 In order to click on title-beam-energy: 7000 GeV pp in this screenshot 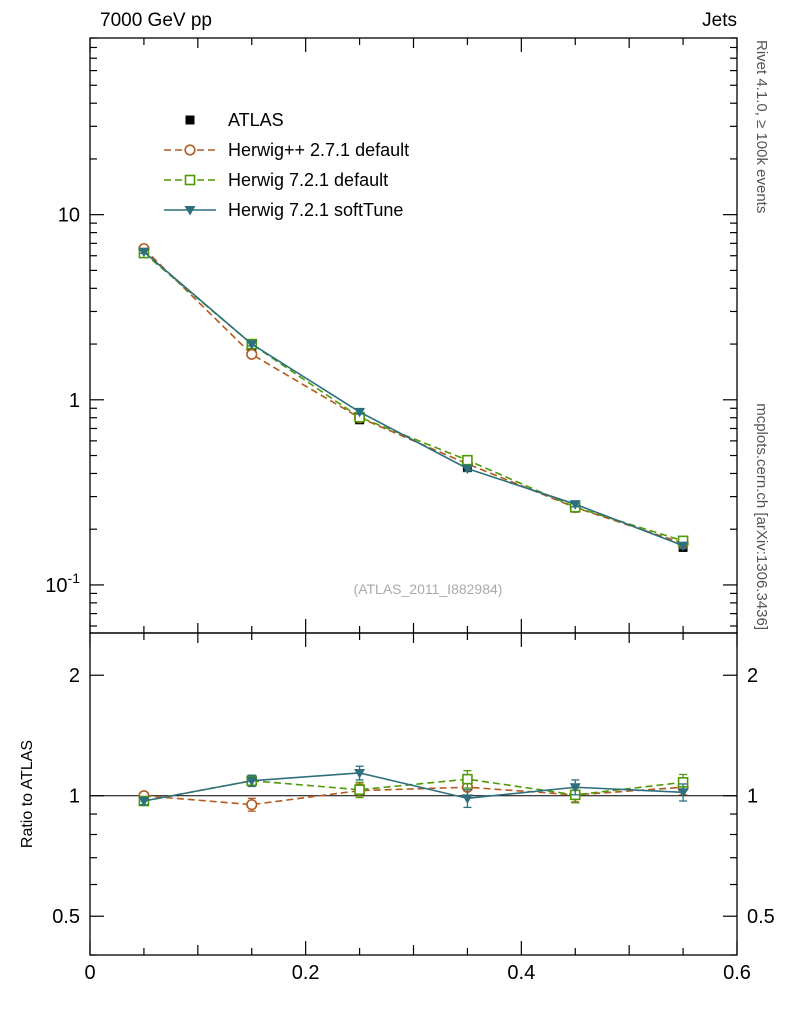, I will do `click(156, 20)`.